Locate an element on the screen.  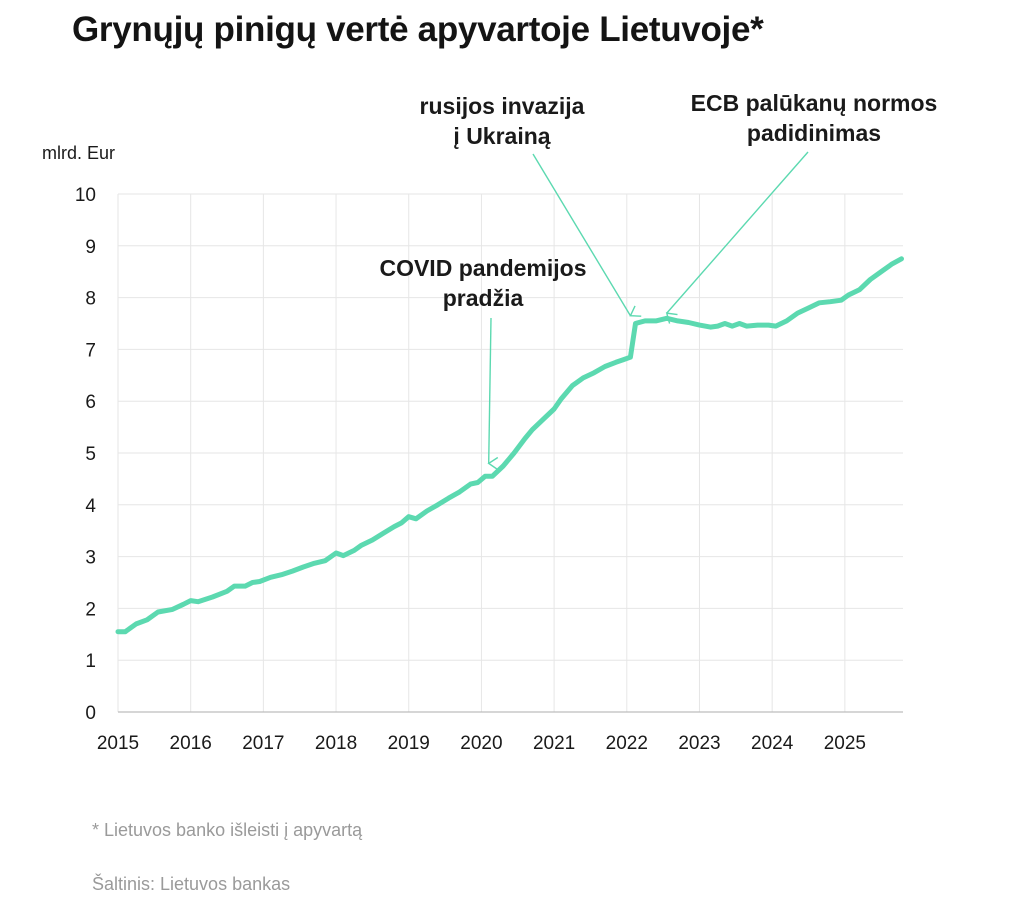
y-tick-label: 10 is located at coordinates (85, 195).